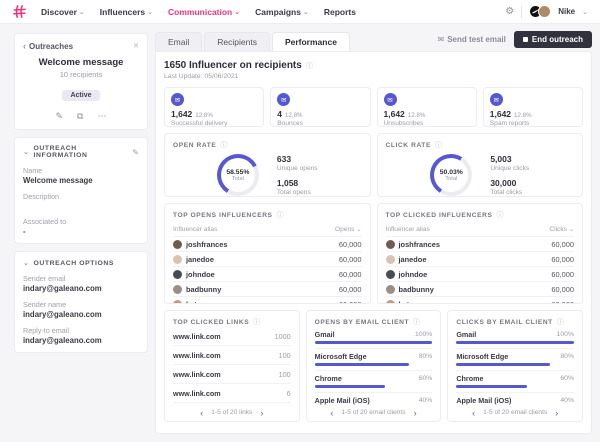 The height and width of the screenshot is (442, 600). What do you see at coordinates (204, 289) in the screenshot?
I see `influencer-alias: badbunny` at bounding box center [204, 289].